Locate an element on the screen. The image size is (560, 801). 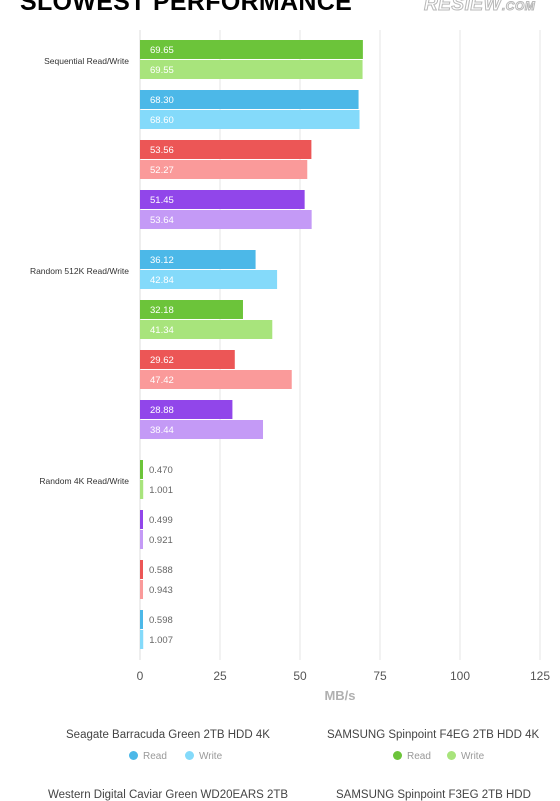
data-label: 0.943 is located at coordinates (161, 590).